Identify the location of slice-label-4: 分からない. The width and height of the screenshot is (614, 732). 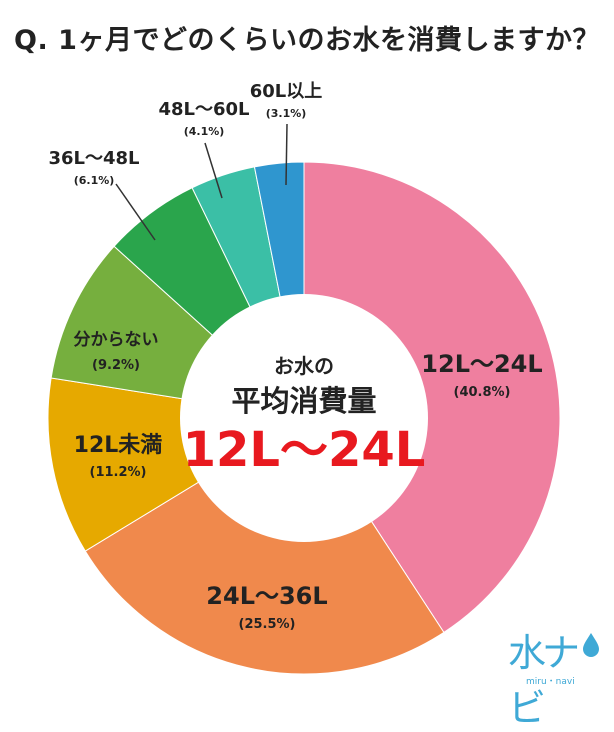
(116, 340).